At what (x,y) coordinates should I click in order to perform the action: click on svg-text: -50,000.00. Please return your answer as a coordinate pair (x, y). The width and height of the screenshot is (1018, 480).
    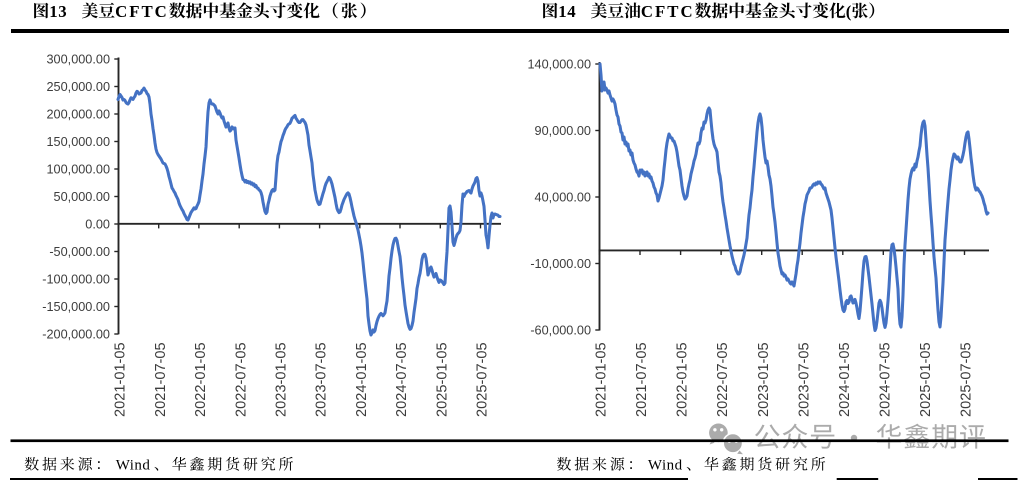
    Looking at the image, I should click on (79, 252).